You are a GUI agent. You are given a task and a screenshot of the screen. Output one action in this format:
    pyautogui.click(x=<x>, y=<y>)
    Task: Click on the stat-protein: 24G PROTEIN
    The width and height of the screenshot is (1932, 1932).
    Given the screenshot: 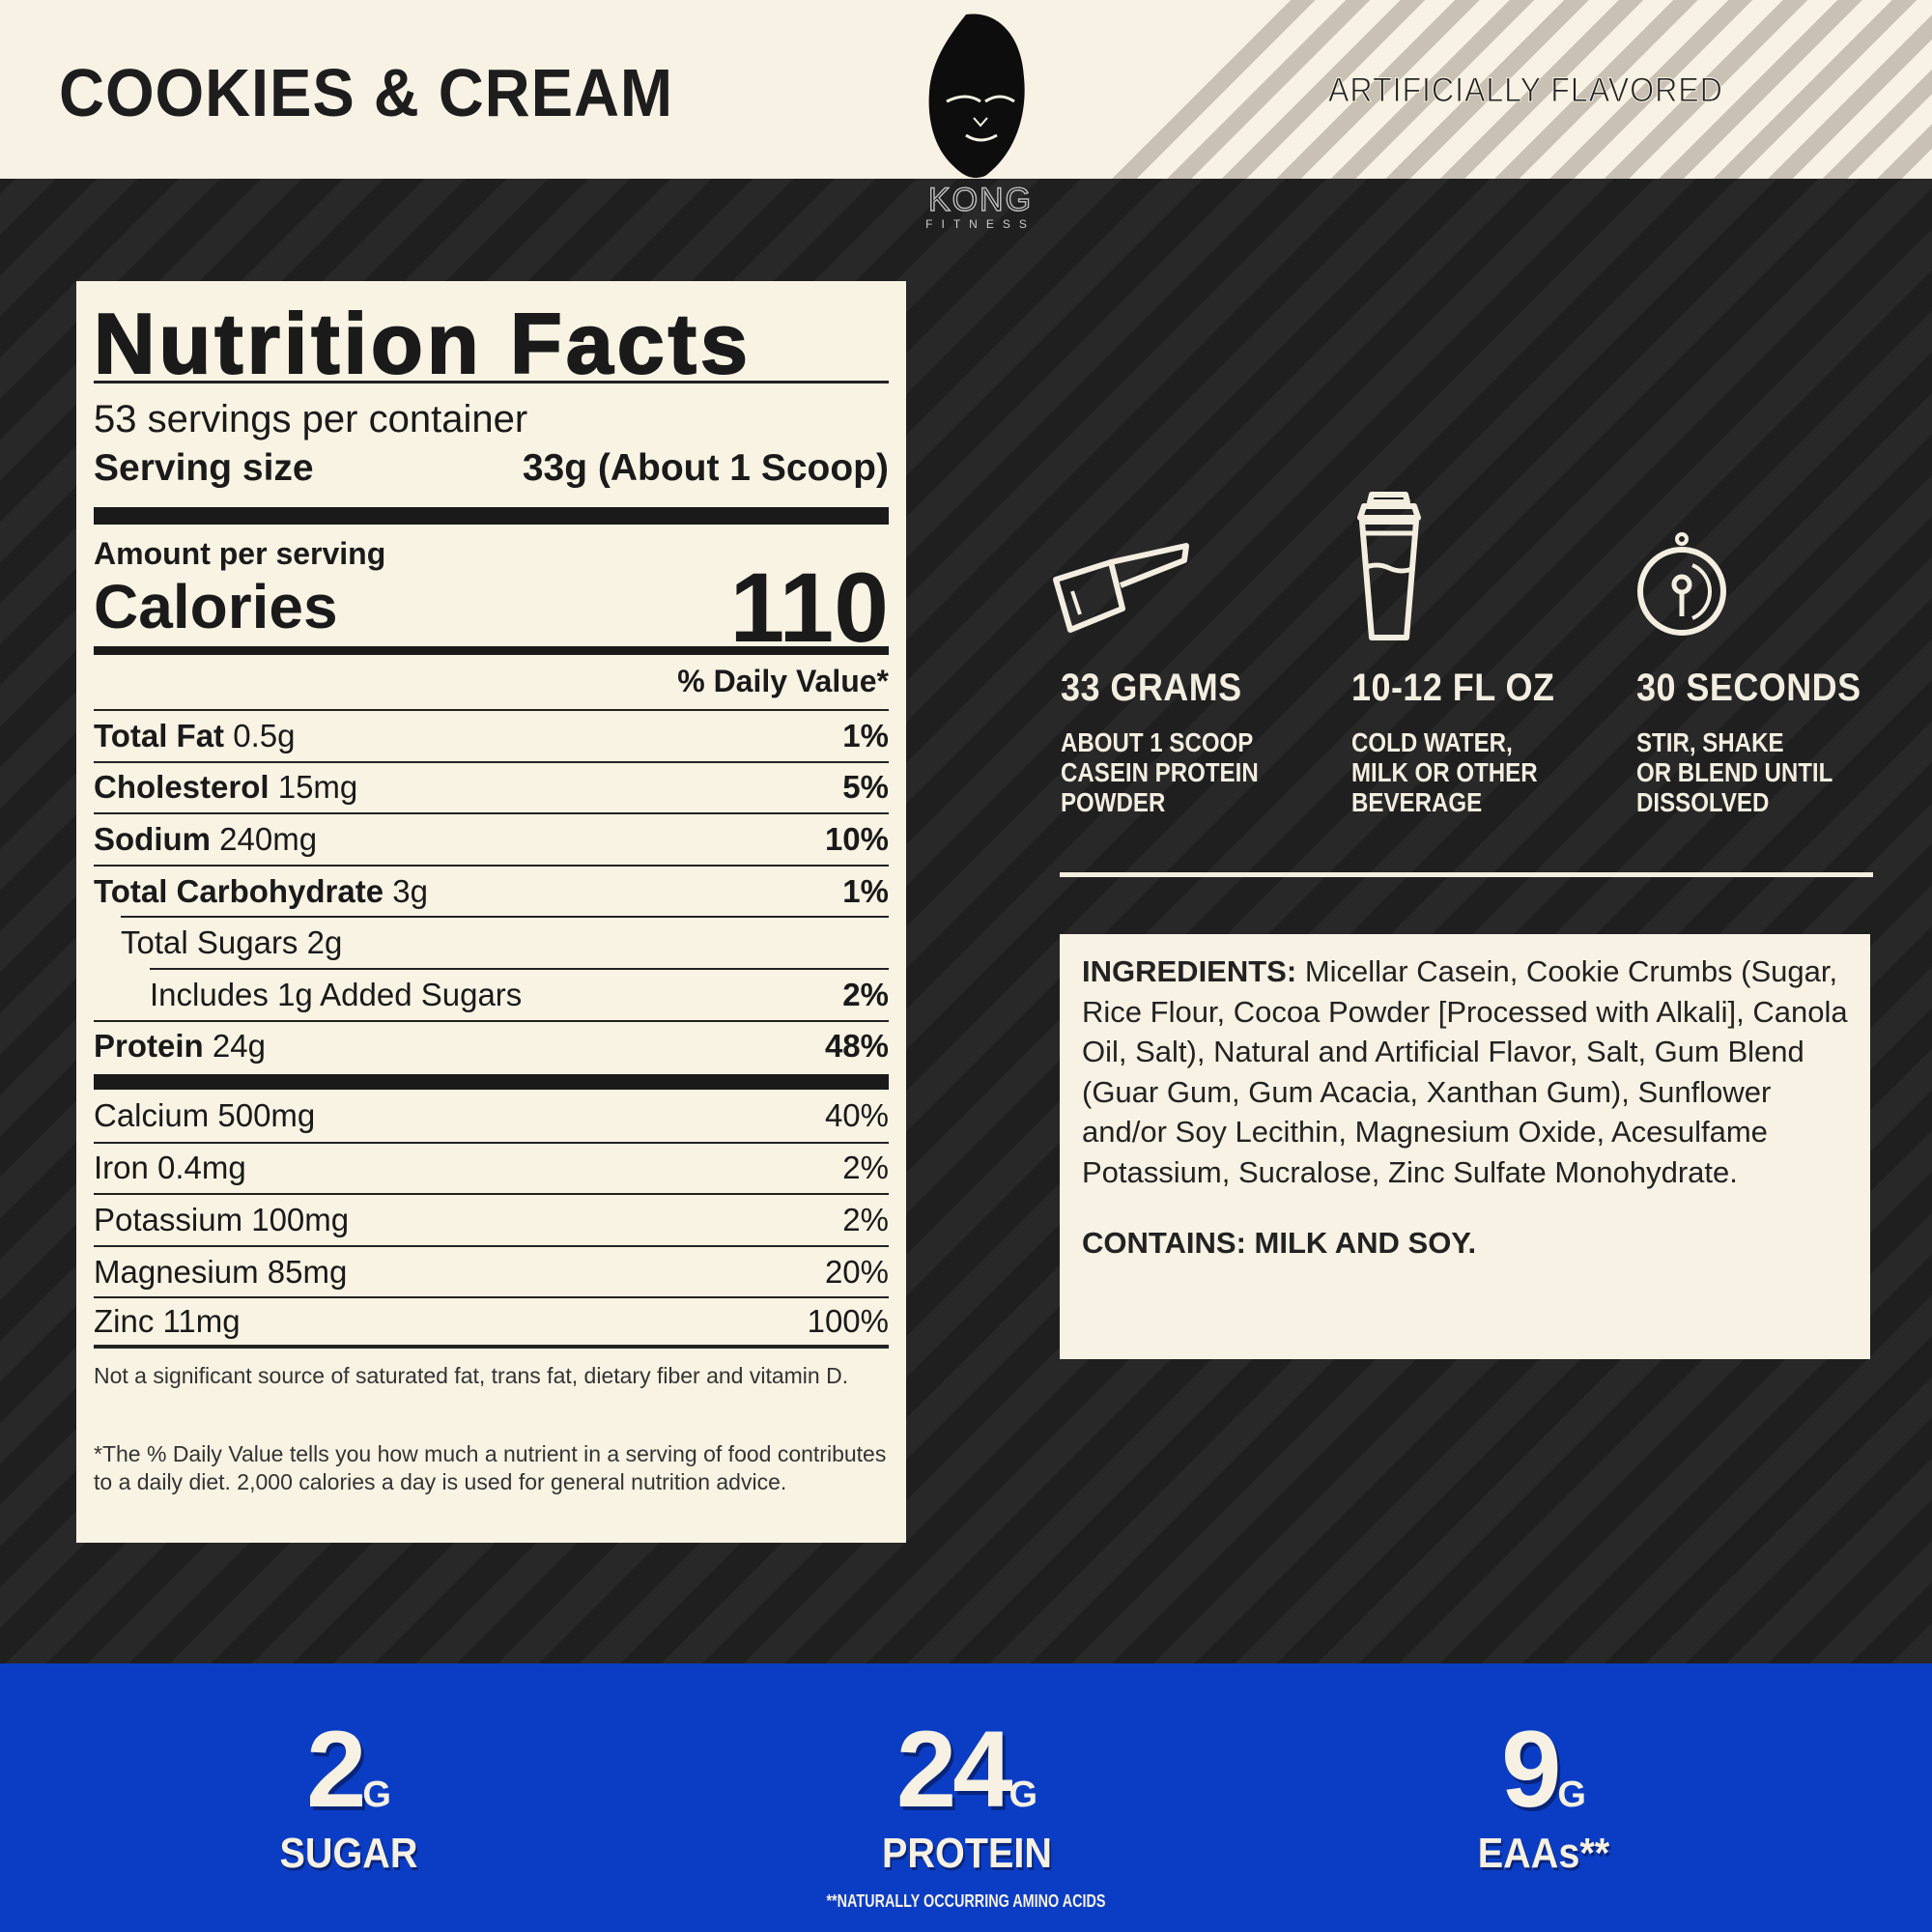 What is the action you would take?
    pyautogui.click(x=967, y=1793)
    